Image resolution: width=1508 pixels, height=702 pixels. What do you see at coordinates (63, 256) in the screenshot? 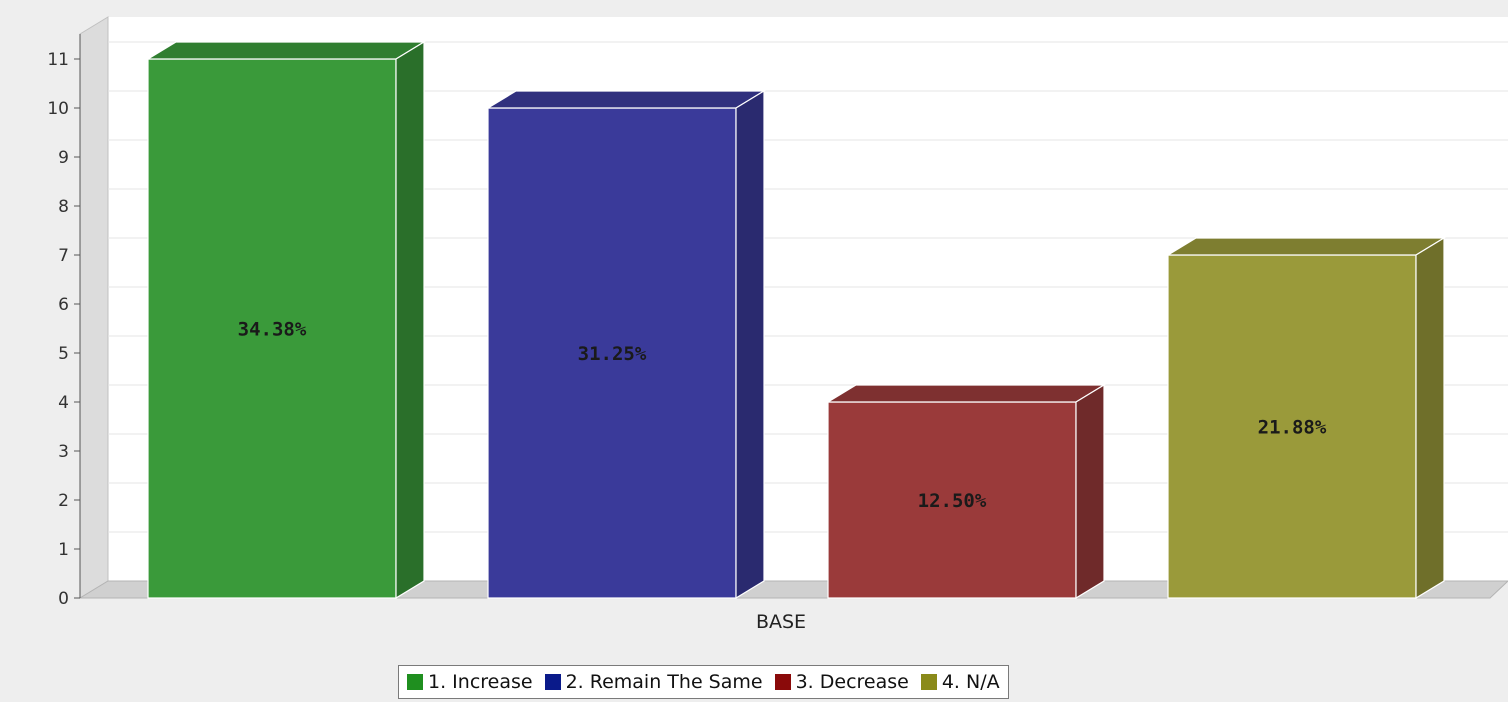
I see `y-tick-label: 7` at bounding box center [63, 256].